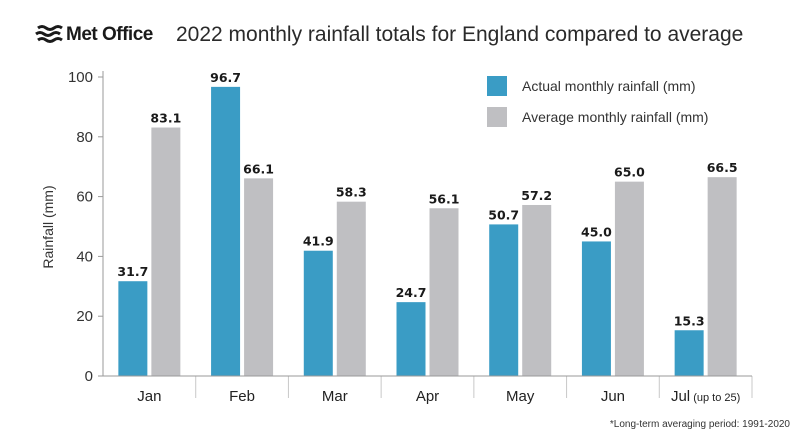  What do you see at coordinates (84, 197) in the screenshot?
I see `y-tick-label: 60` at bounding box center [84, 197].